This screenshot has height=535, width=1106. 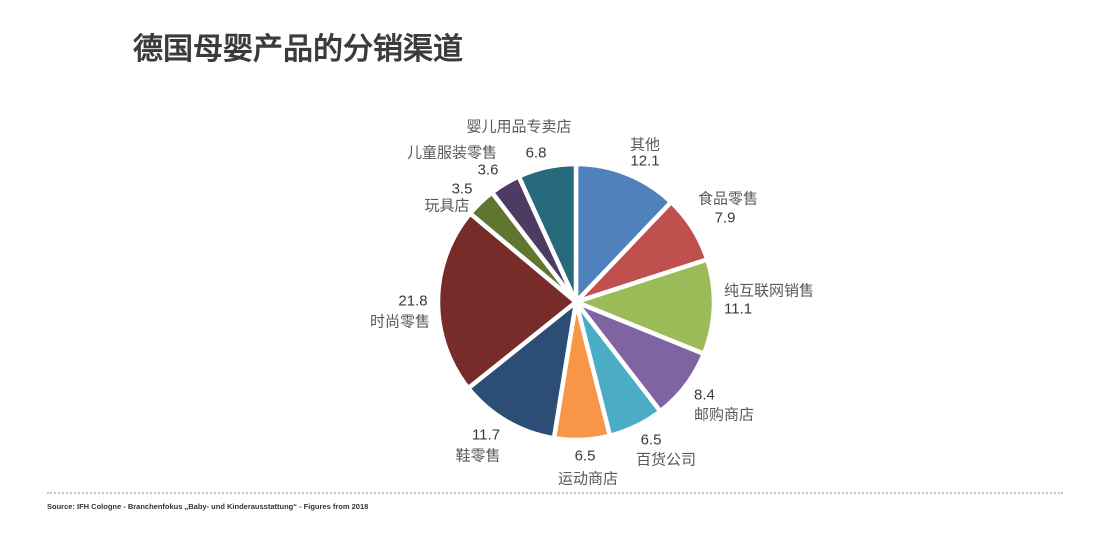 I want to click on slice-fashion-retail, so click(x=507, y=301).